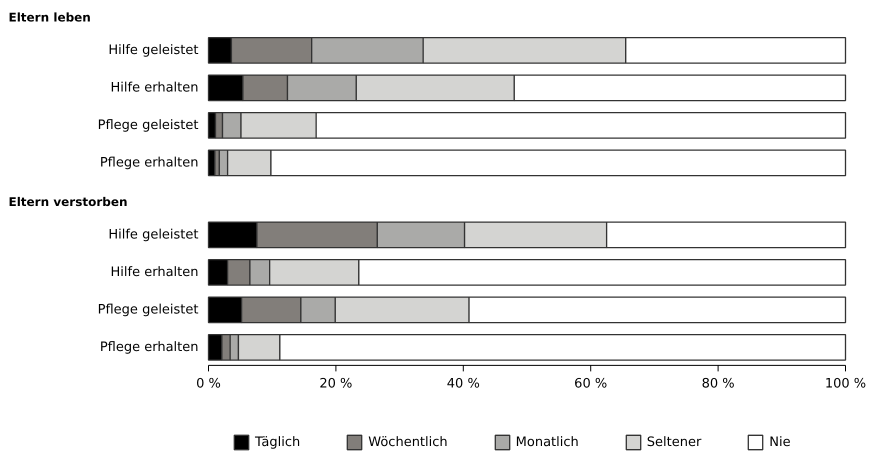  What do you see at coordinates (547, 442) in the screenshot?
I see `legend-label: Monatlich` at bounding box center [547, 442].